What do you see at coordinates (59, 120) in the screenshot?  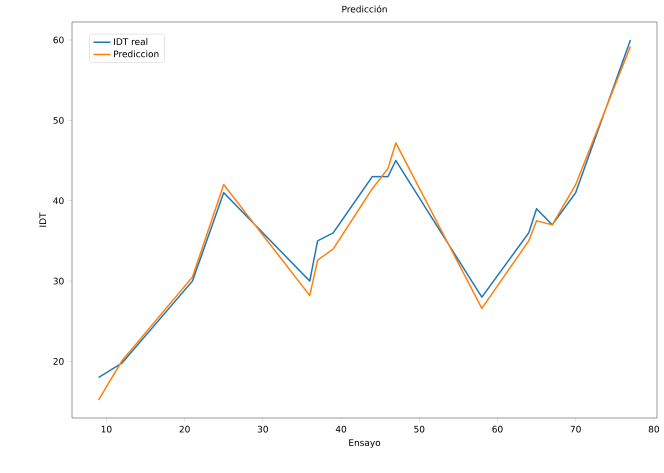 I see `y-tick-label: 50` at bounding box center [59, 120].